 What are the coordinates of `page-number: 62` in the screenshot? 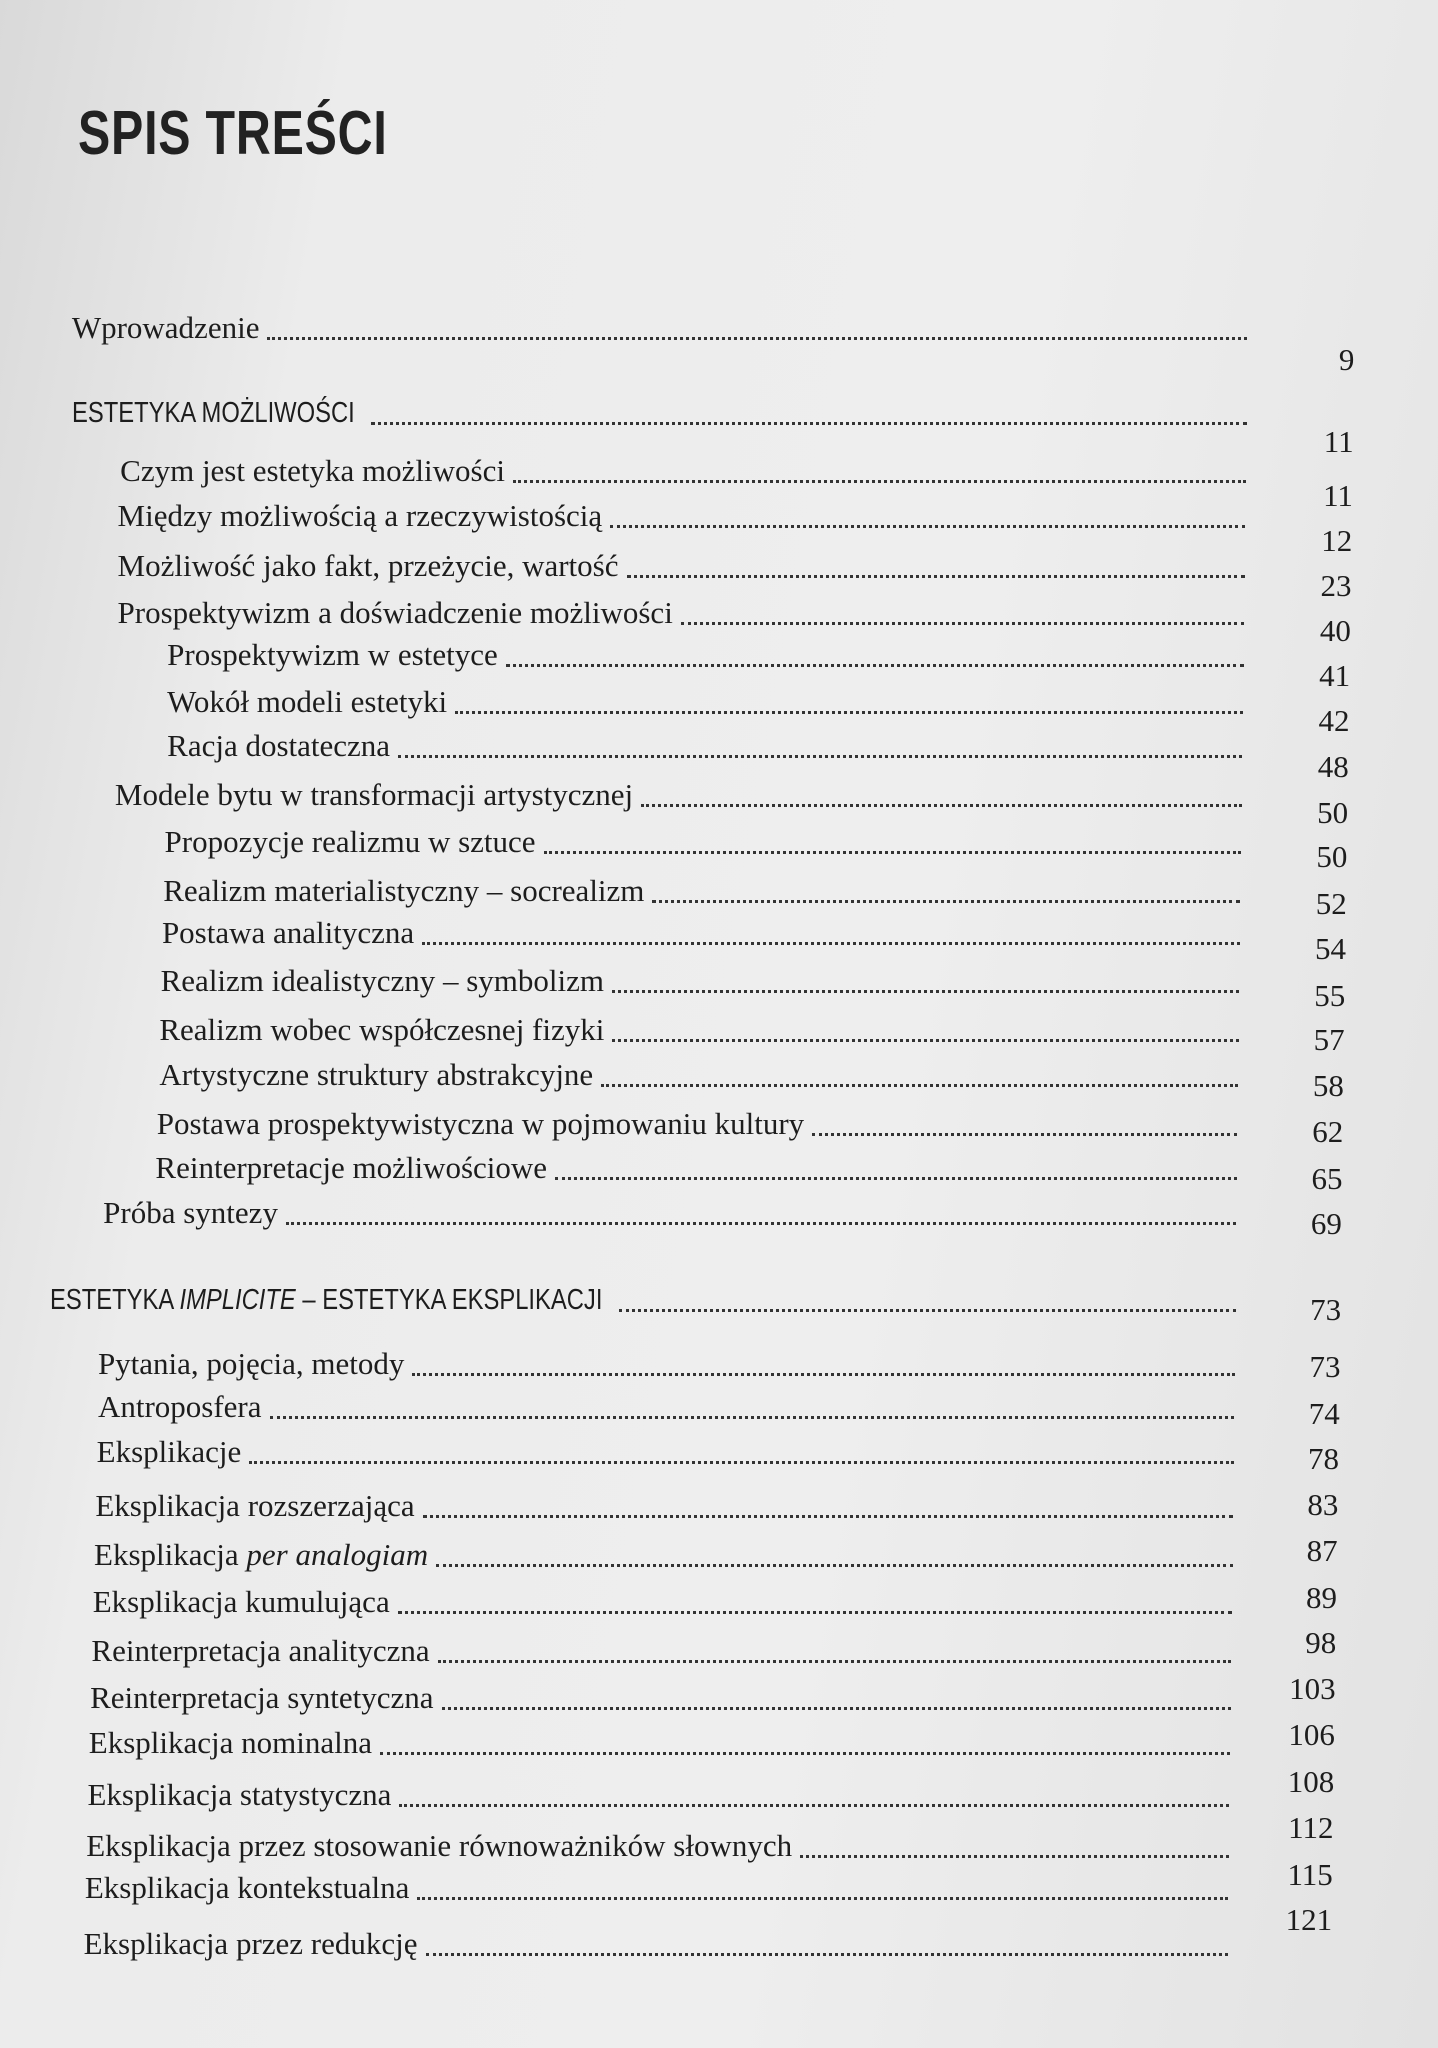 It's located at (1328, 1131).